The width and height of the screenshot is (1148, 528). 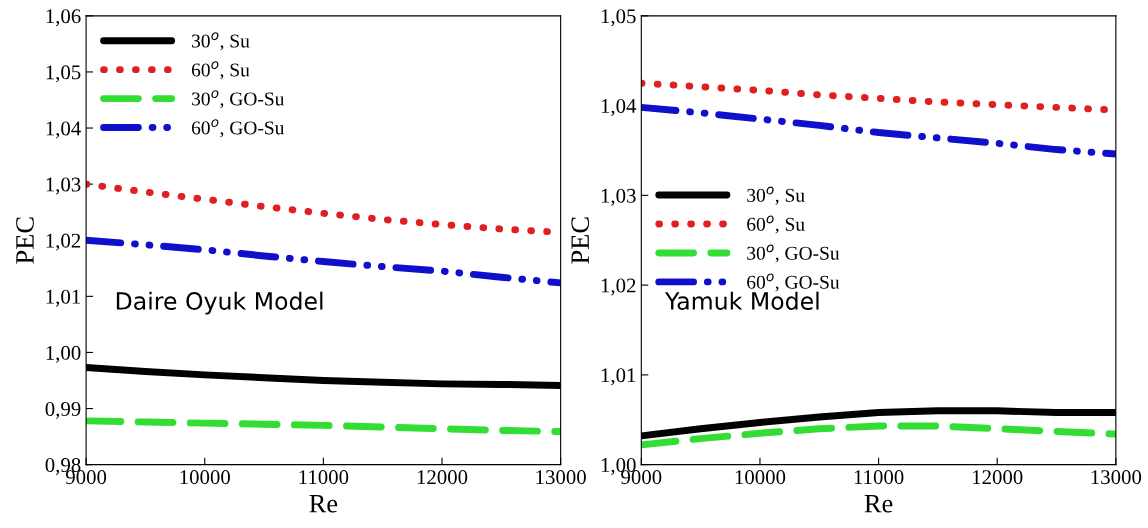 What do you see at coordinates (63, 410) in the screenshot?
I see `y-tick-label: 0,99` at bounding box center [63, 410].